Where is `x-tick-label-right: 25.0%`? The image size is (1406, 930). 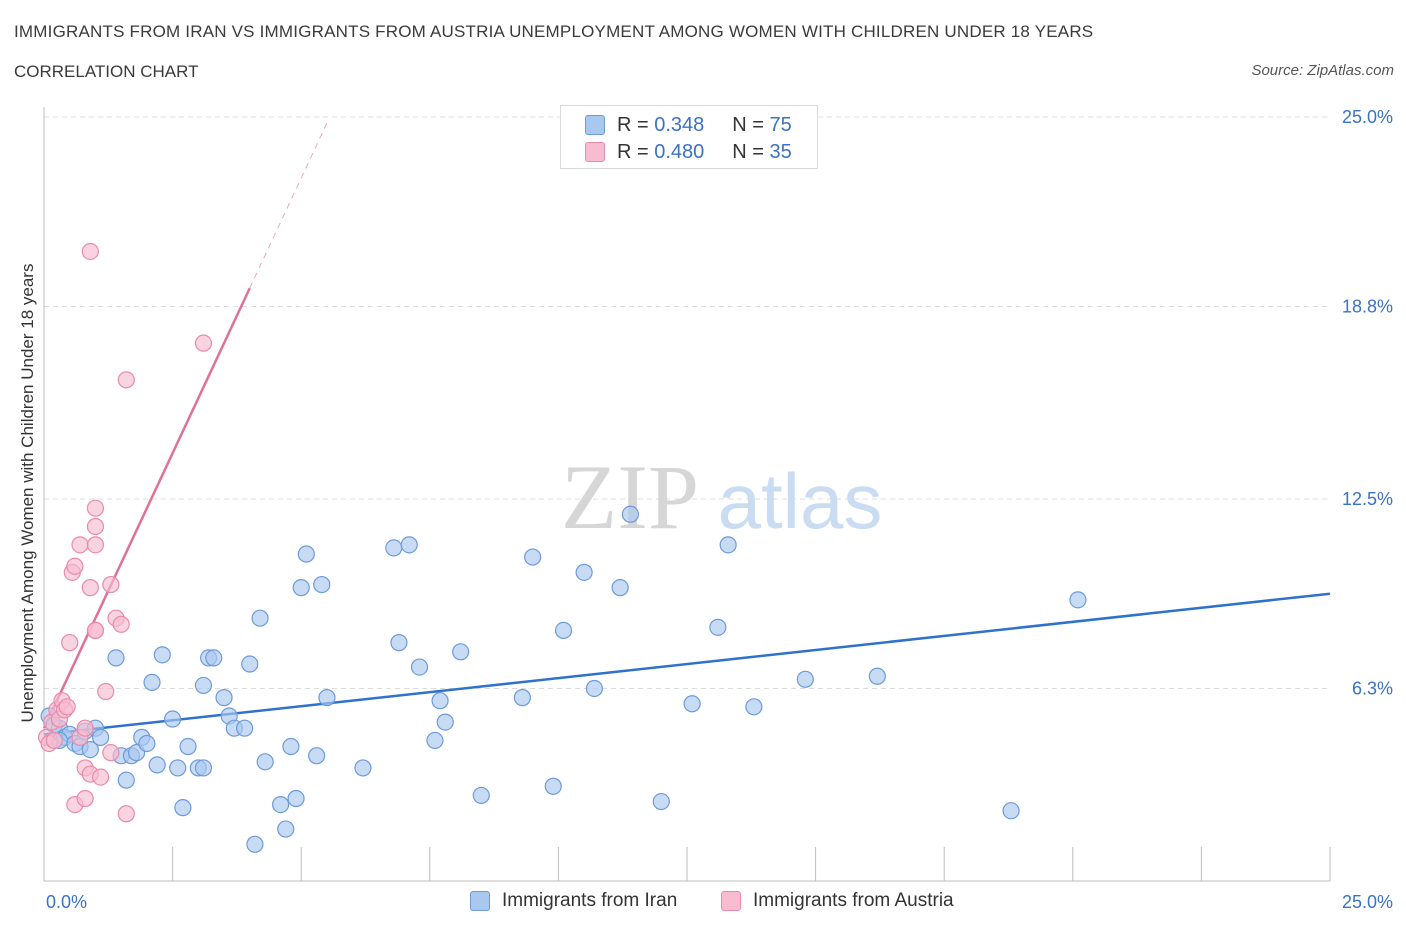
x-tick-label-right: 25.0% is located at coordinates (1367, 902).